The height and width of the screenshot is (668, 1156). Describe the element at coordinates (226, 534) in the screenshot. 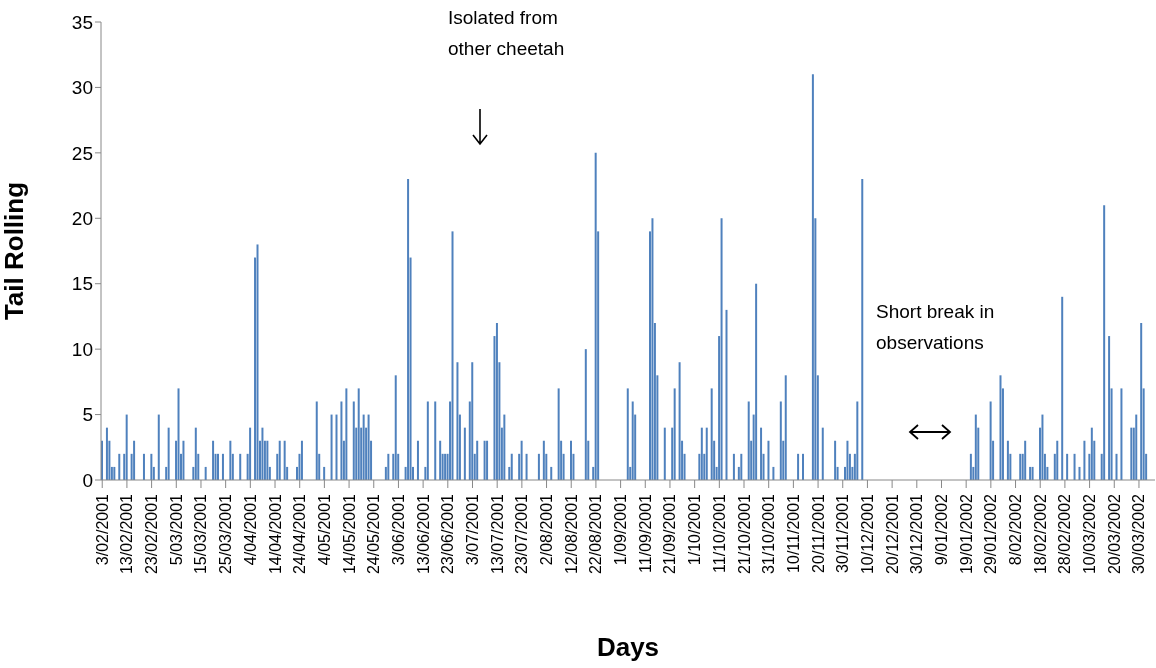

I see `x-tick-label: 25/03/2001` at that location.